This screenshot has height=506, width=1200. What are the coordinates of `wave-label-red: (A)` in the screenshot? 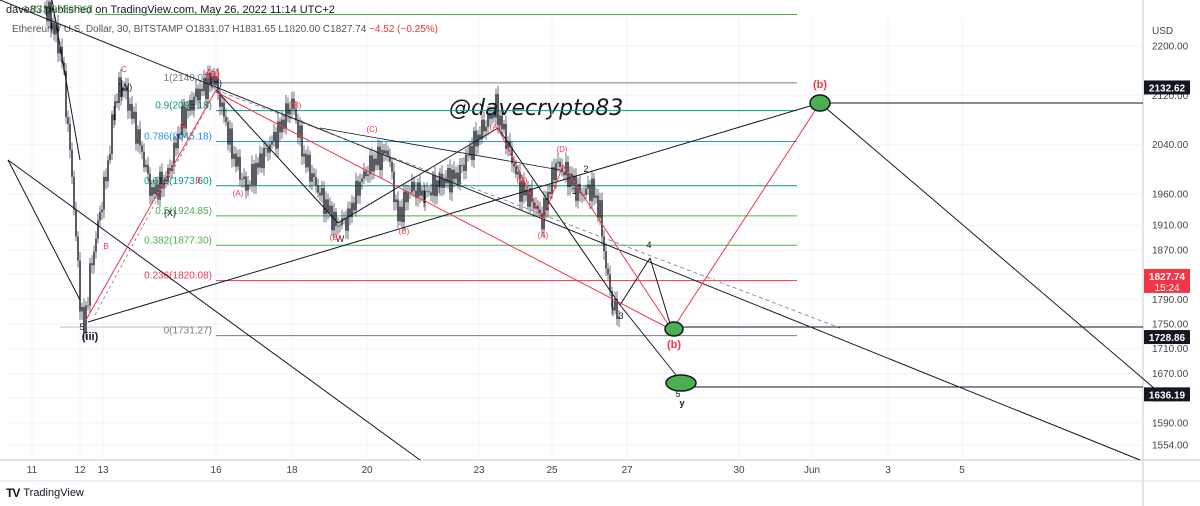 It's located at (238, 193).